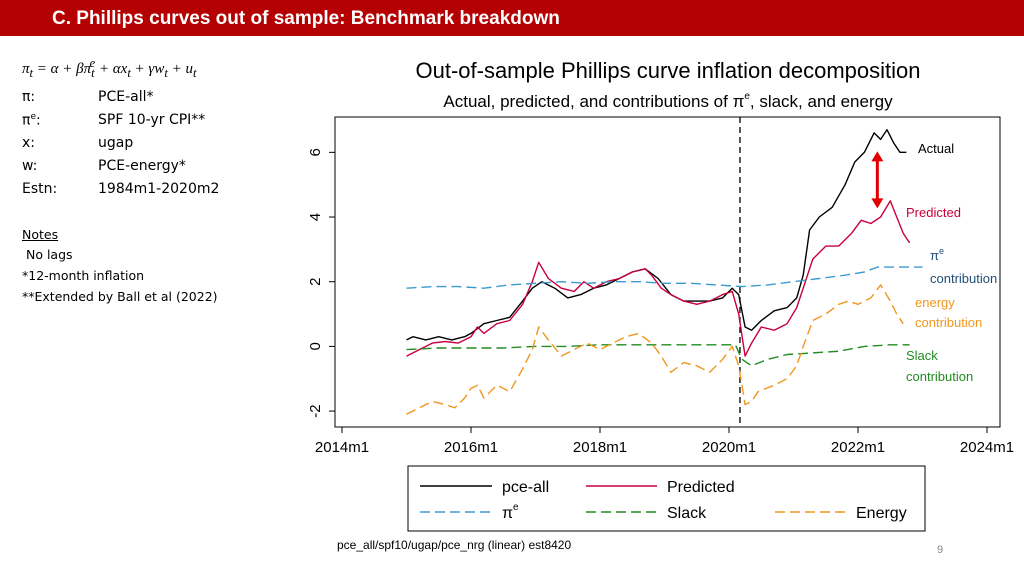  I want to click on note-line: No lags, so click(47, 254).